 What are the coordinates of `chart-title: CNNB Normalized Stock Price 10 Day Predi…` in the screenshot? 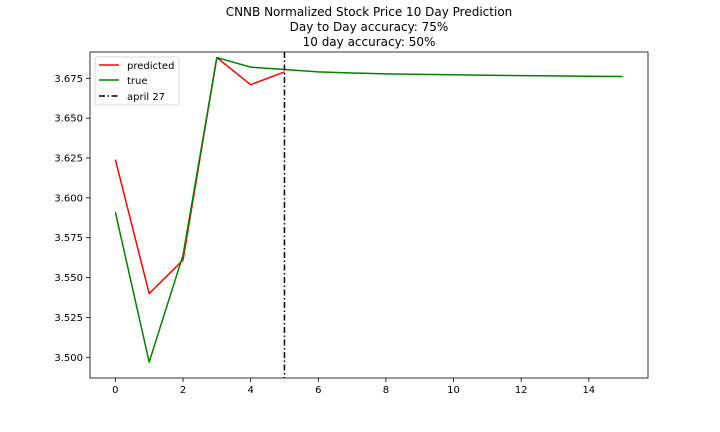 It's located at (369, 12).